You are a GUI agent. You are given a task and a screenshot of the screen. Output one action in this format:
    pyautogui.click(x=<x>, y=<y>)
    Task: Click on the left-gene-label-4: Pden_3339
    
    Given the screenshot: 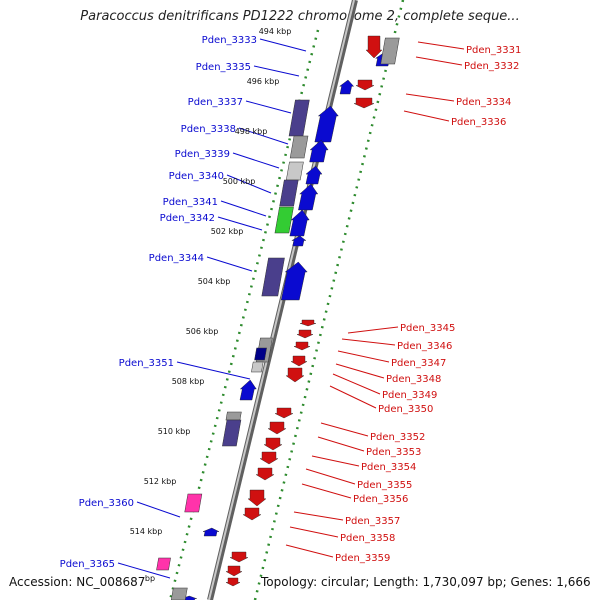 What is the action you would take?
    pyautogui.click(x=202, y=154)
    